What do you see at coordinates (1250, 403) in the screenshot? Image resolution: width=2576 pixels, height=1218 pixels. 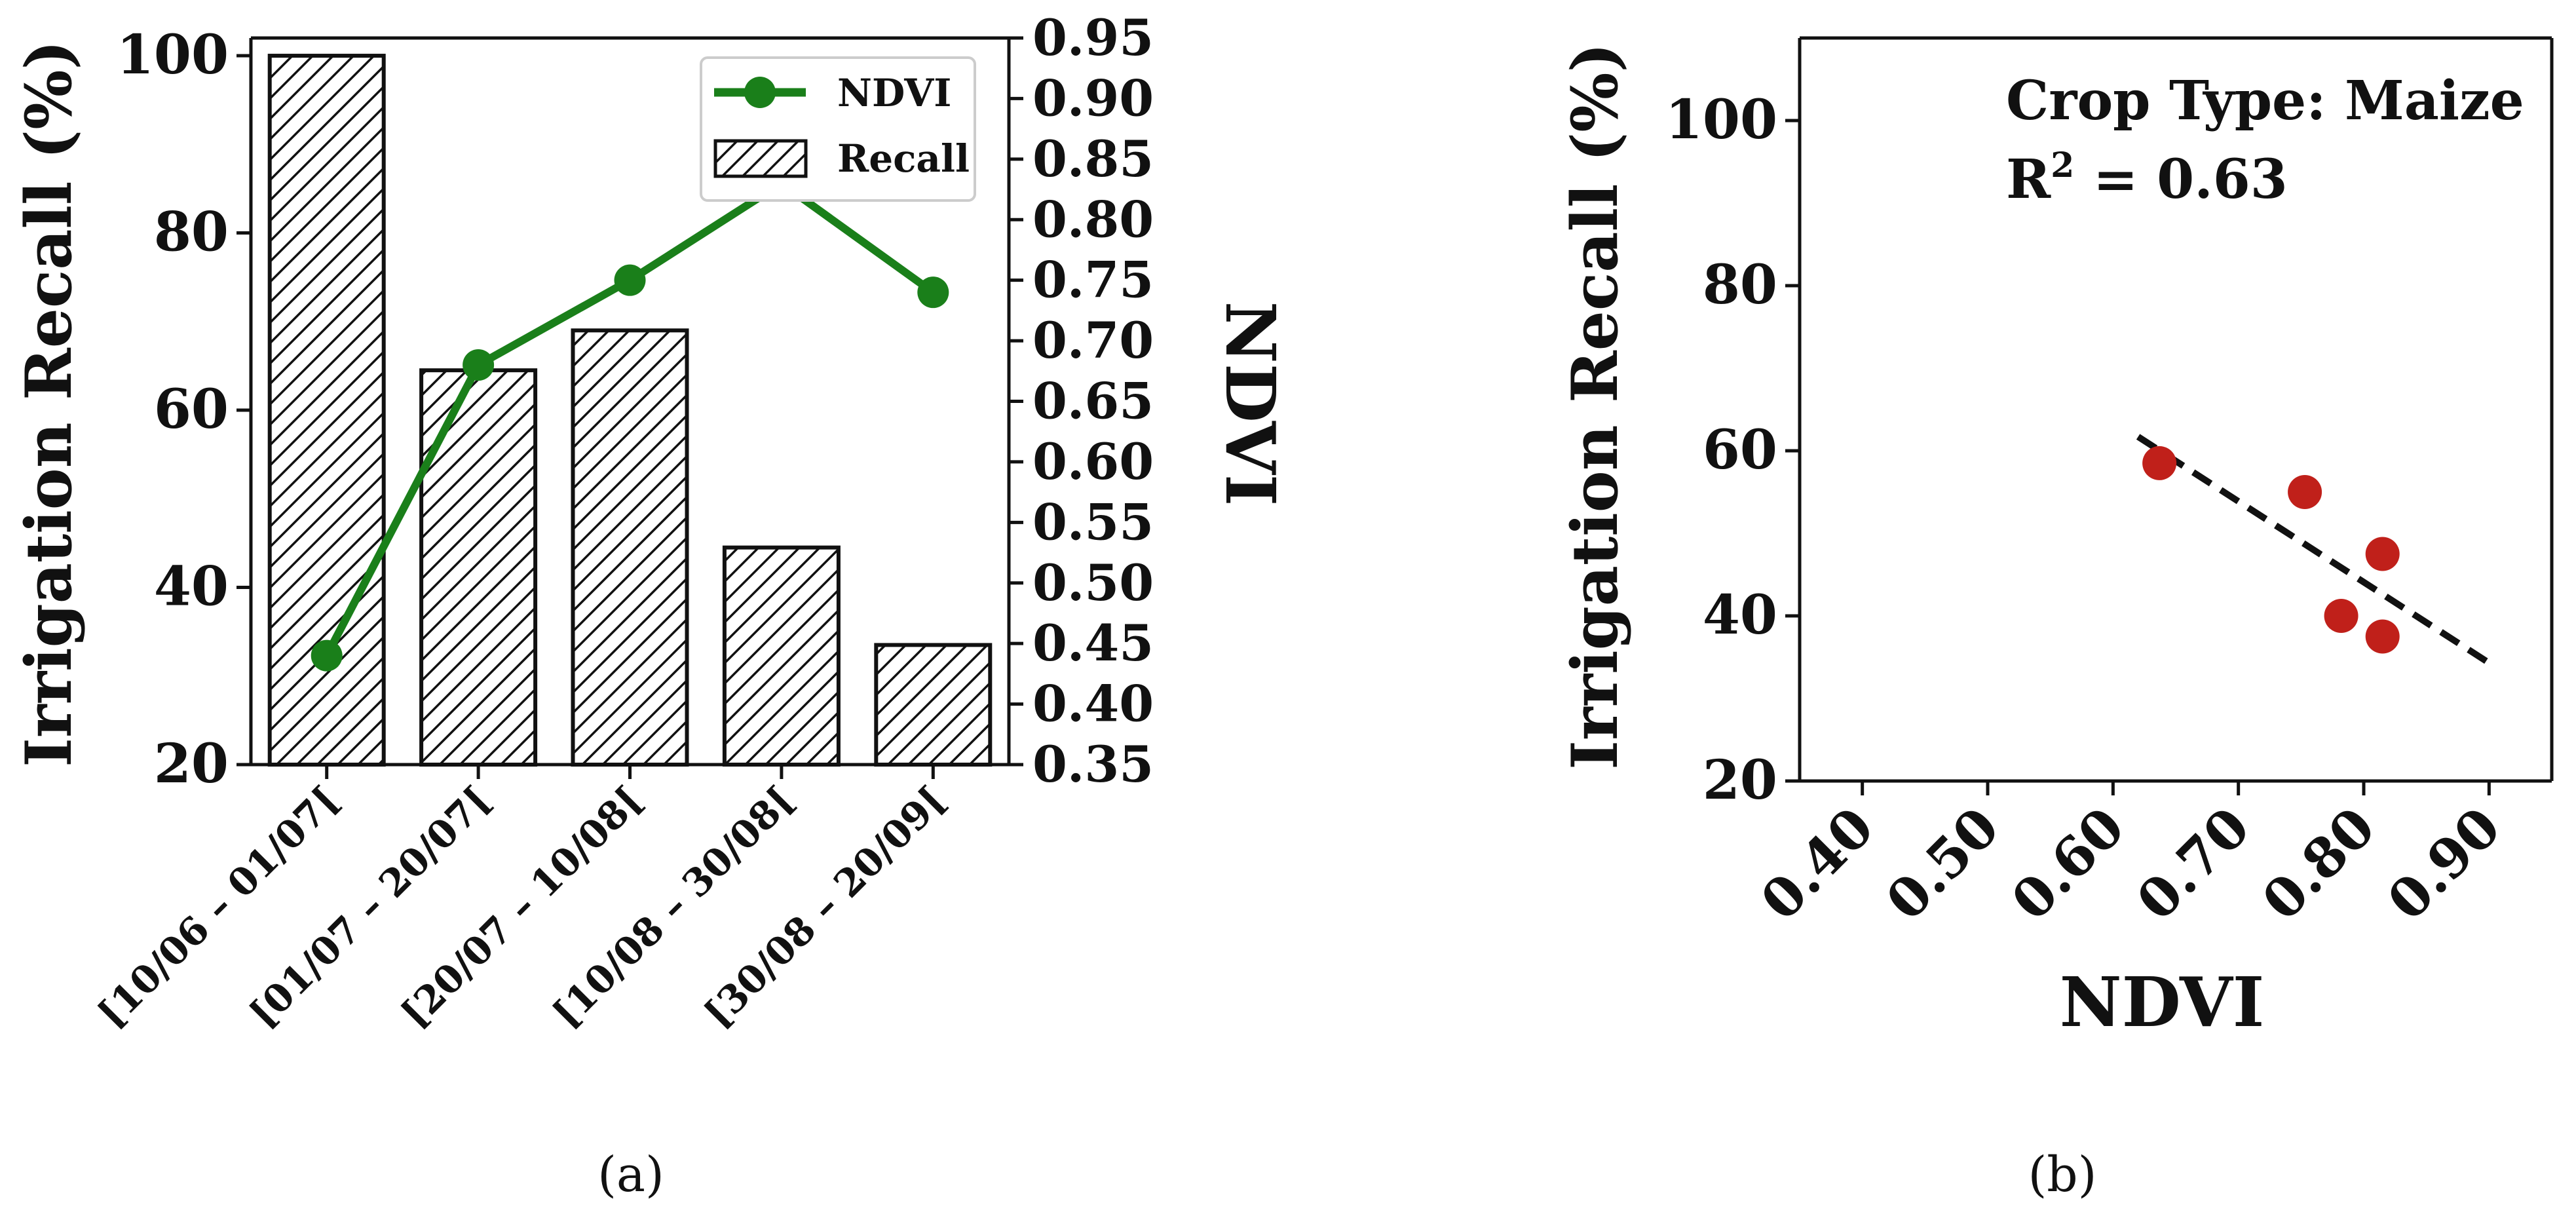 I see `a-y2label: NDVI` at bounding box center [1250, 403].